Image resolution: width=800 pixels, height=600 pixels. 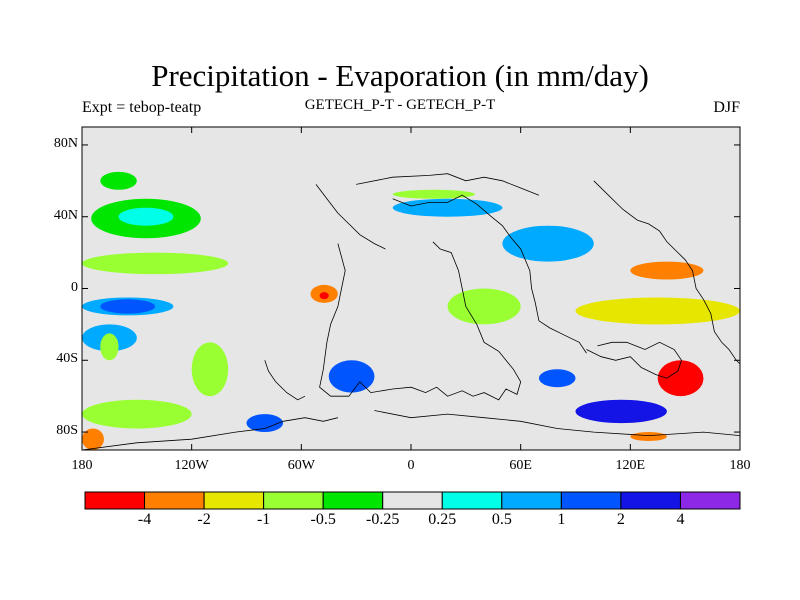 What do you see at coordinates (520, 465) in the screenshot?
I see `x-tick-label: 60E` at bounding box center [520, 465].